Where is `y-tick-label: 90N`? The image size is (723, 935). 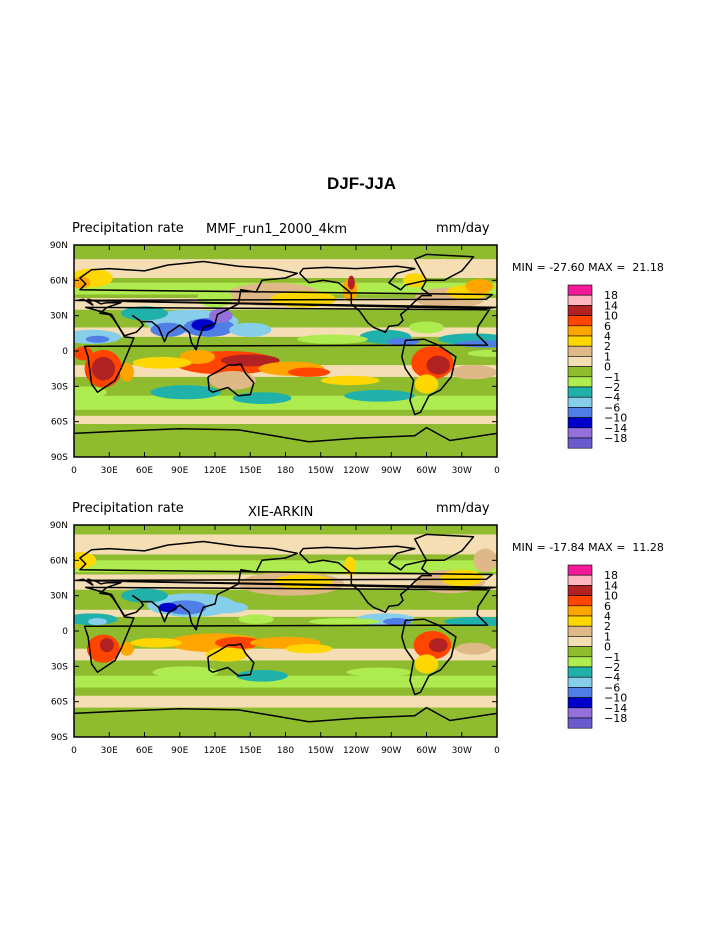 y-tick-label: 90N is located at coordinates (59, 526).